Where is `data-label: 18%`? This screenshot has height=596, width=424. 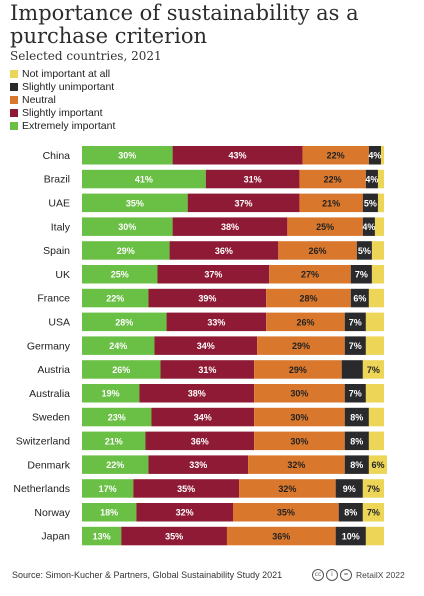 data-label: 18% is located at coordinates (109, 513).